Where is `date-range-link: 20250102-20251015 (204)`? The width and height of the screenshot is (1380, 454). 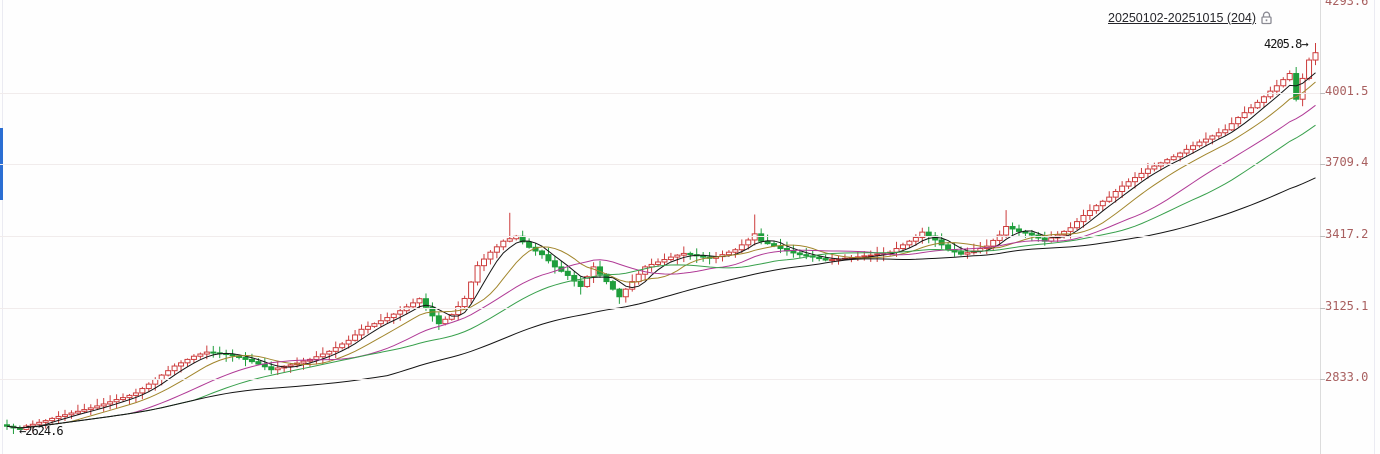 date-range-link: 20250102-20251015 (204) is located at coordinates (1182, 18).